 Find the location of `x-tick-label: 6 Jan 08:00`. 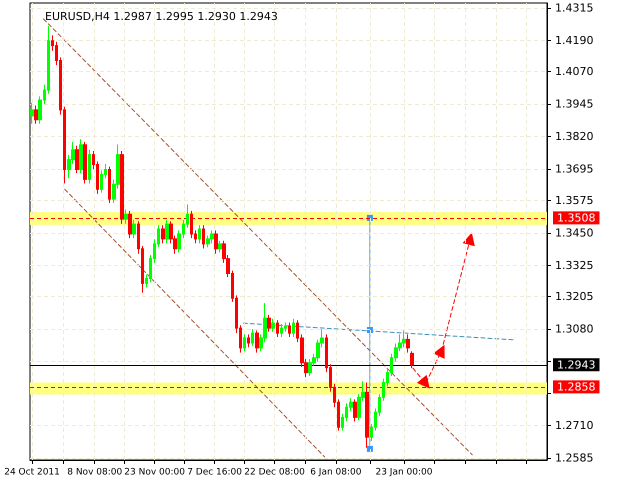

x-tick-label: 6 Jan 08:00 is located at coordinates (336, 473).